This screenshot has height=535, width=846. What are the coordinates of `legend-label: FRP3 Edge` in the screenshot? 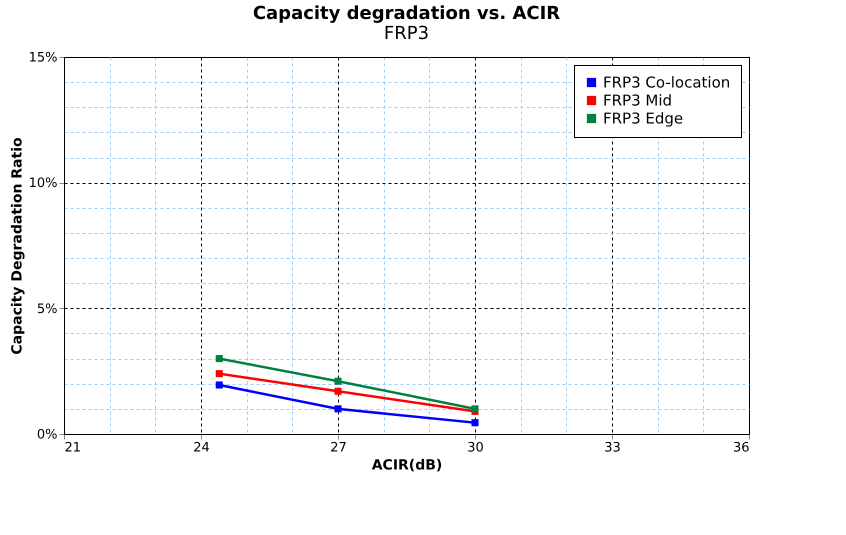 It's located at (643, 119).